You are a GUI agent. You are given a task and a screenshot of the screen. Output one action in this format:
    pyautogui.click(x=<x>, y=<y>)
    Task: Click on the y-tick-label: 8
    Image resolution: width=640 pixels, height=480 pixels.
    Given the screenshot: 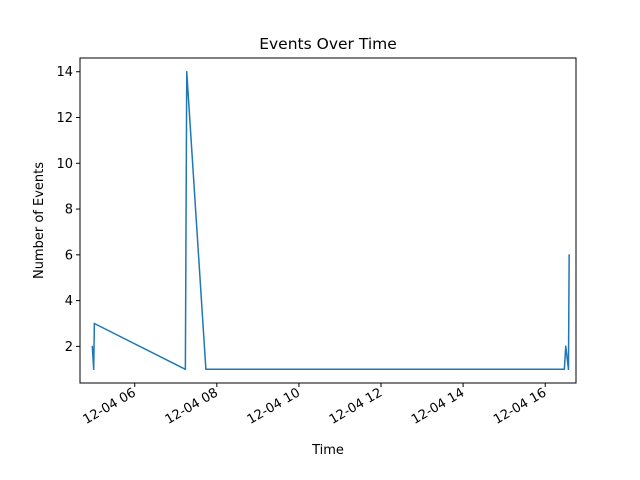 What is the action you would take?
    pyautogui.click(x=69, y=210)
    